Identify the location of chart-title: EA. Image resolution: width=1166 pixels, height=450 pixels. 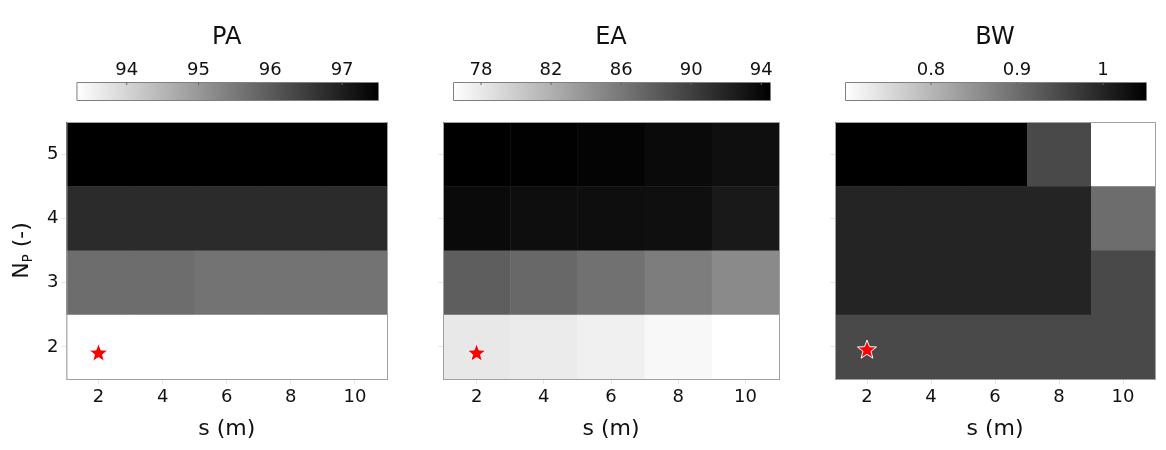
(611, 36).